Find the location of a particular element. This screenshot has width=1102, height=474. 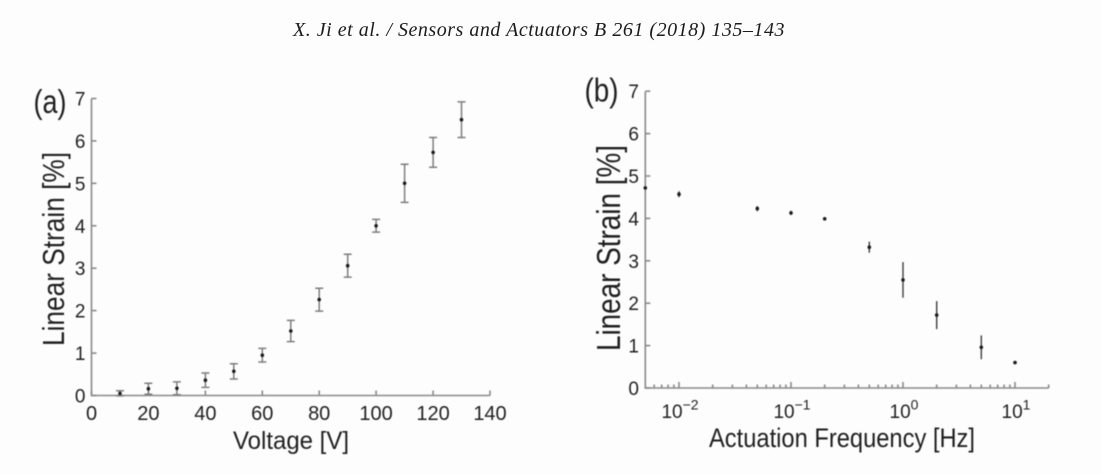

svg-text: 80 is located at coordinates (319, 414).